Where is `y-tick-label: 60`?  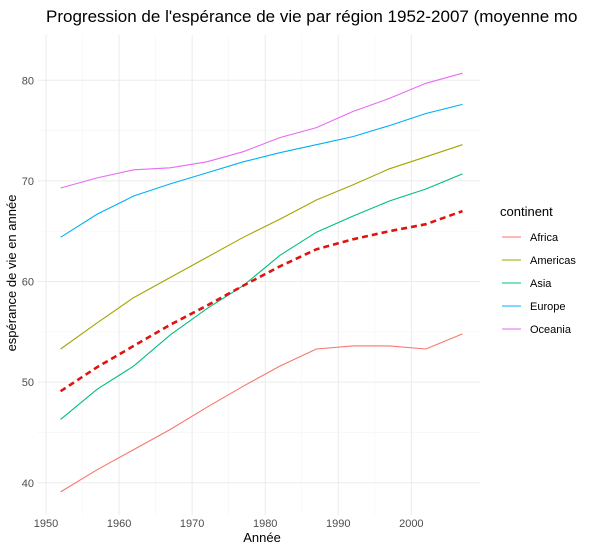 y-tick-label: 60 is located at coordinates (28, 283).